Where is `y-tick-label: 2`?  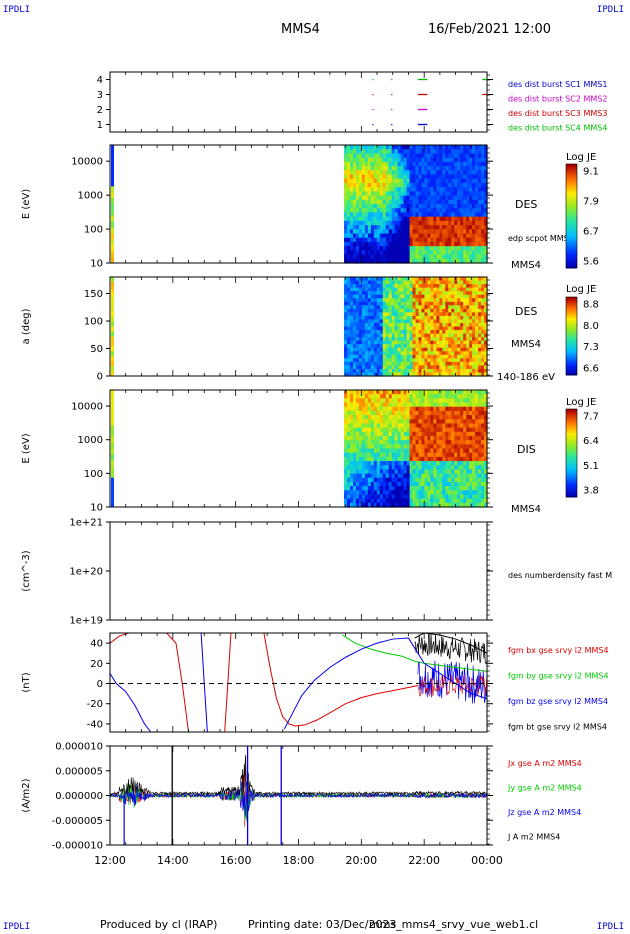
y-tick-label: 2 is located at coordinates (100, 110).